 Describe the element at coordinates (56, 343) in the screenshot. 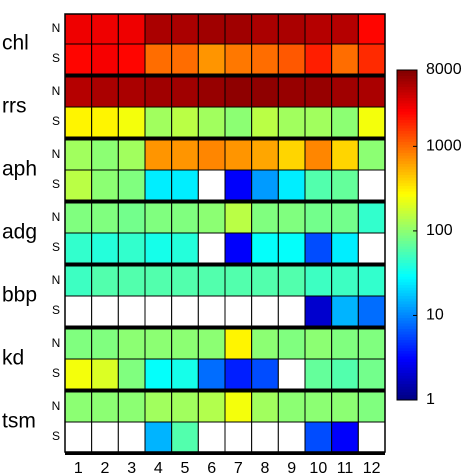

I see `row-label: N` at that location.